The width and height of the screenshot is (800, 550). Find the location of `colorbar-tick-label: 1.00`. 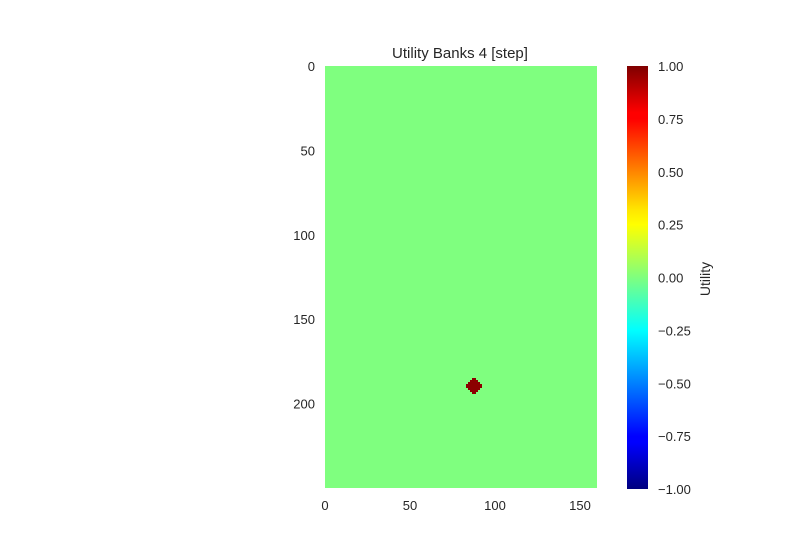

colorbar-tick-label: 1.00 is located at coordinates (670, 66).